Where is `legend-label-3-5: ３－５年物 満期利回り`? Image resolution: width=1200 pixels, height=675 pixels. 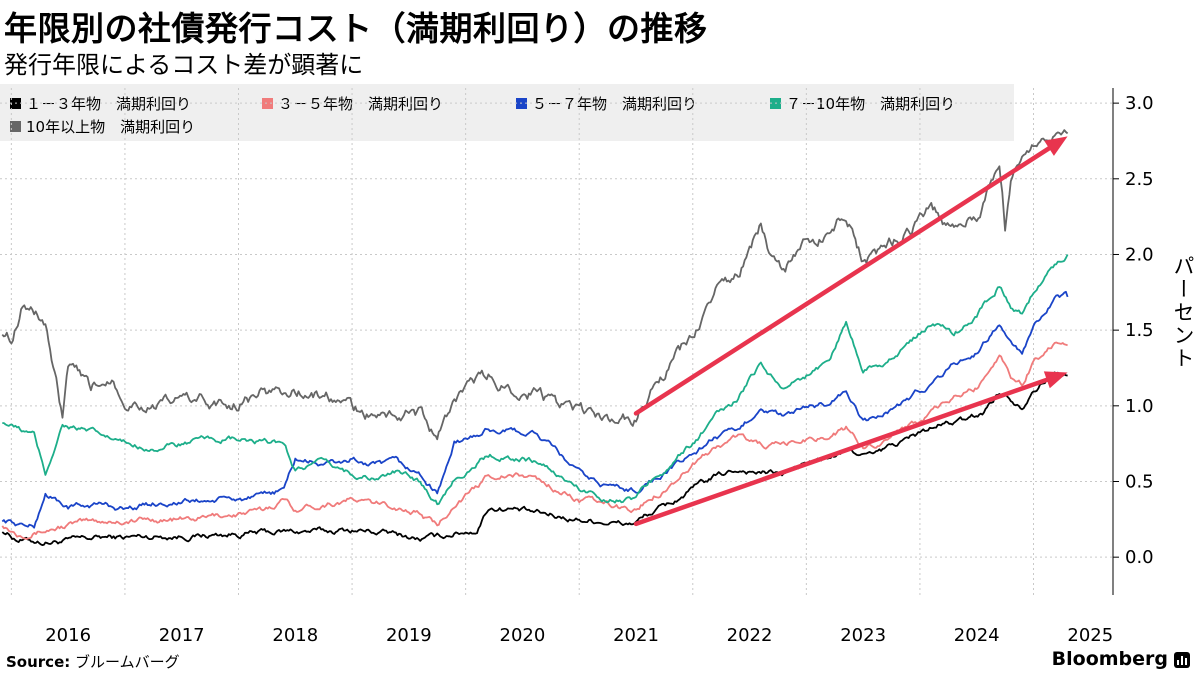
legend-label-3-5: ３－５年物 満期利回り is located at coordinates (361, 104).